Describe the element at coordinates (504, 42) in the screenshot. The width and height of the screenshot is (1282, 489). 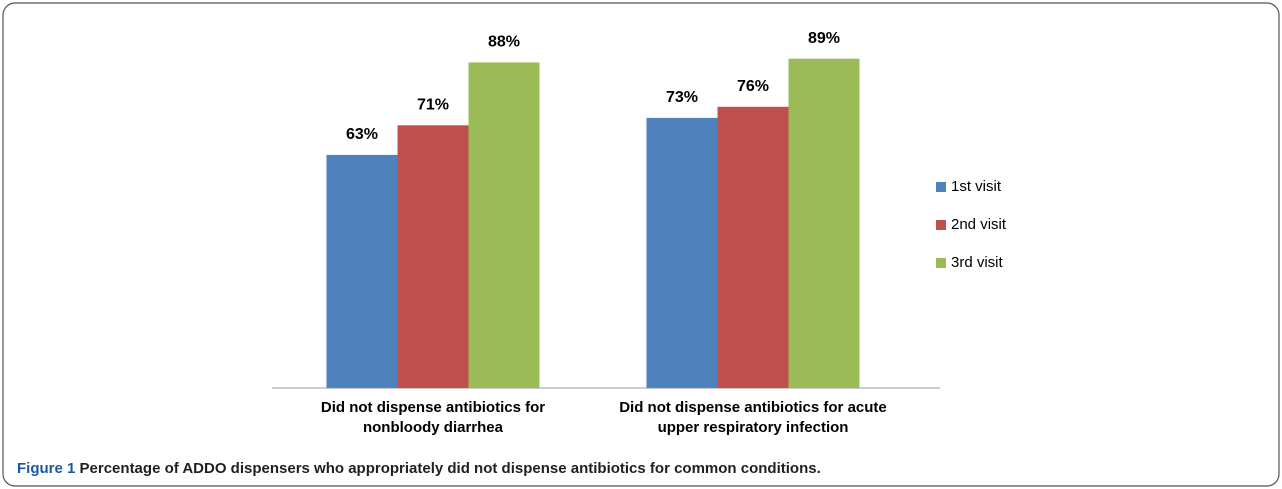
I see `data-label: 88%` at that location.